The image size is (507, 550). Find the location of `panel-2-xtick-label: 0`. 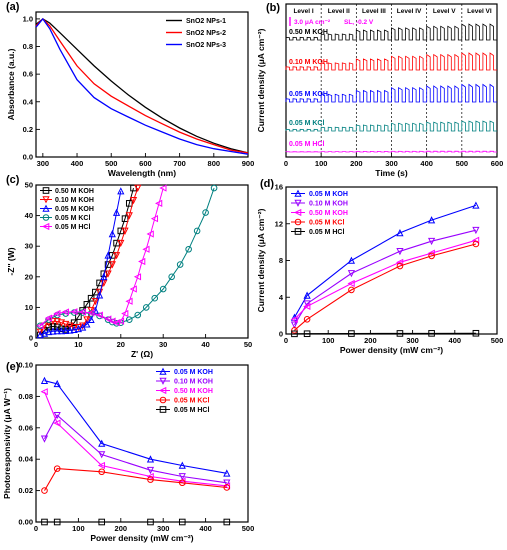

panel-2-xtick-label: 0 is located at coordinates (36, 344).